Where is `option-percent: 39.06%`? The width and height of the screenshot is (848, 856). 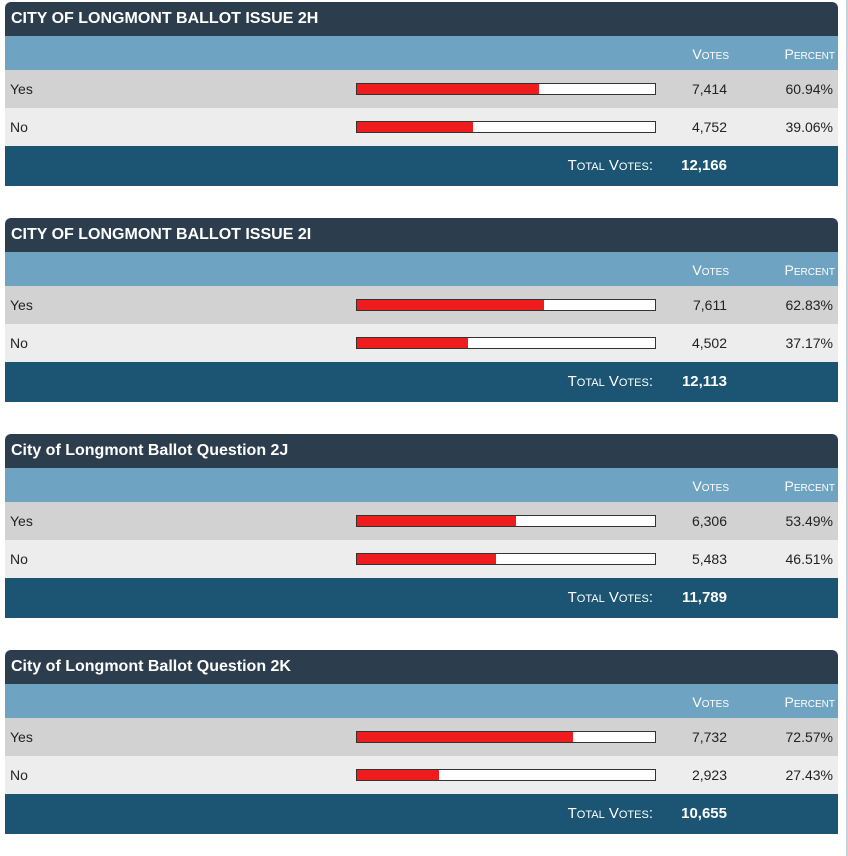
option-percent: 39.06% is located at coordinates (809, 127).